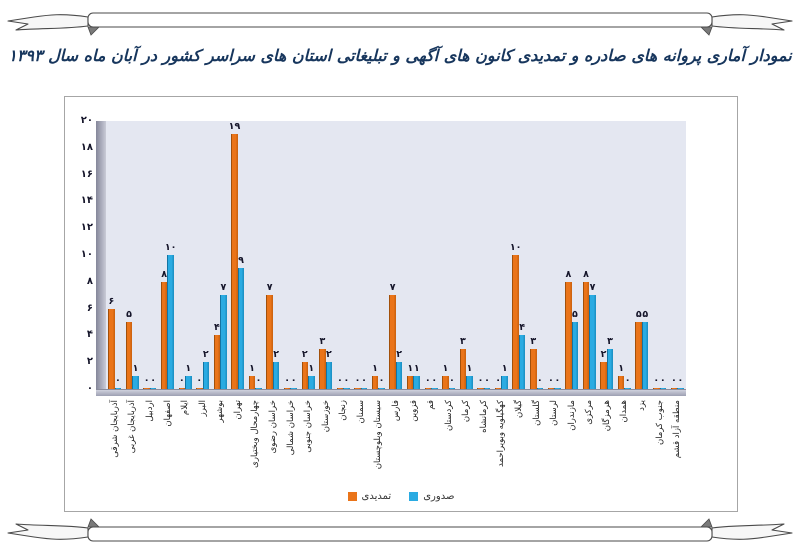 The image size is (800, 557). Describe the element at coordinates (89, 362) in the screenshot. I see `y-axis-tick-label: ۲` at that location.